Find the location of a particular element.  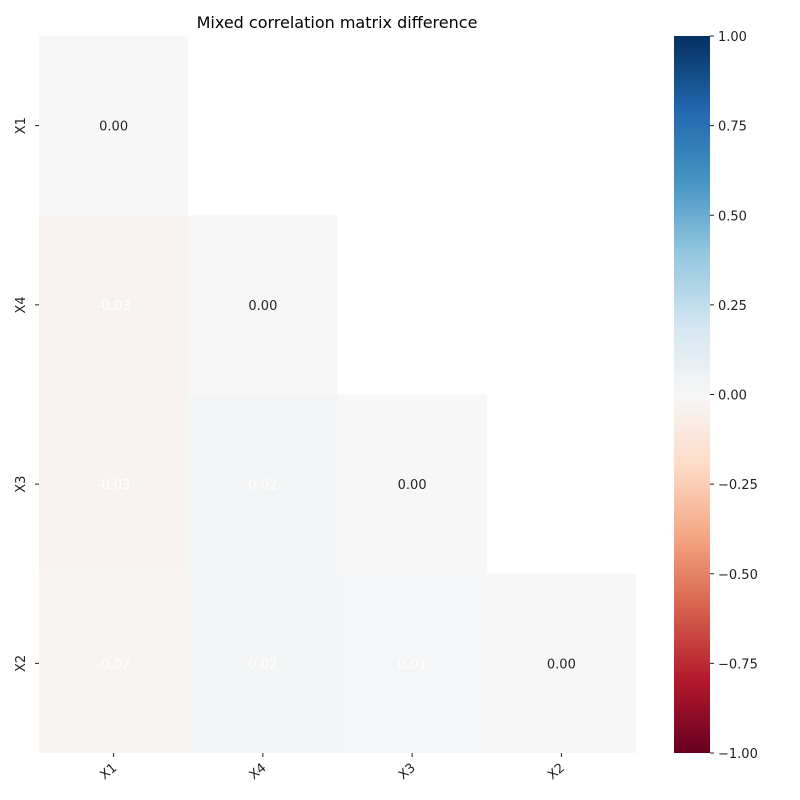

colorbar-tick-label: 1.00 is located at coordinates (732, 37).